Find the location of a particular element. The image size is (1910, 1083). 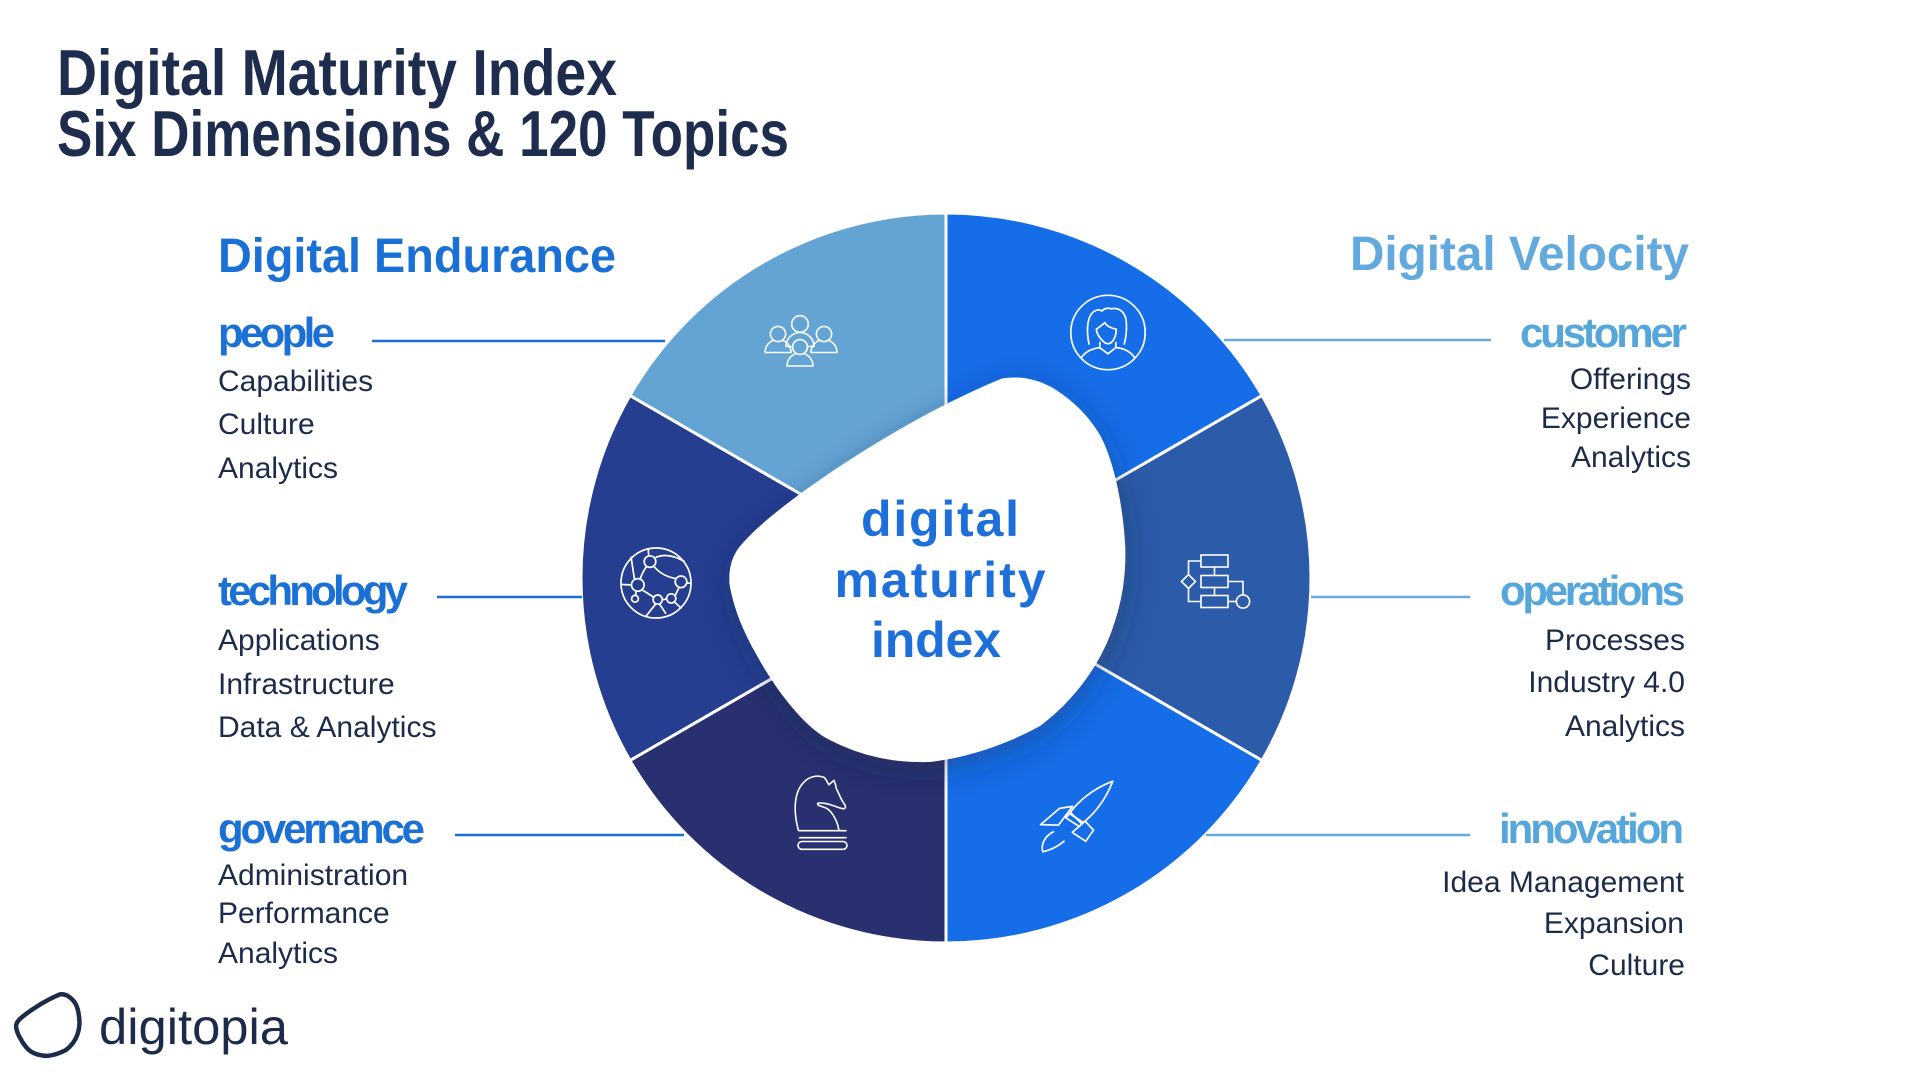

svg-text: digitopia is located at coordinates (193, 1027).